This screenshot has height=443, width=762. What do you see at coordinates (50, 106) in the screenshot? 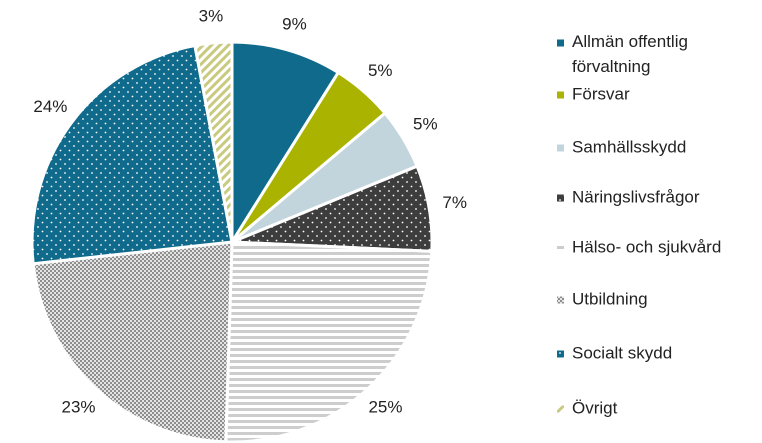
I see `data-label: 24%` at bounding box center [50, 106].